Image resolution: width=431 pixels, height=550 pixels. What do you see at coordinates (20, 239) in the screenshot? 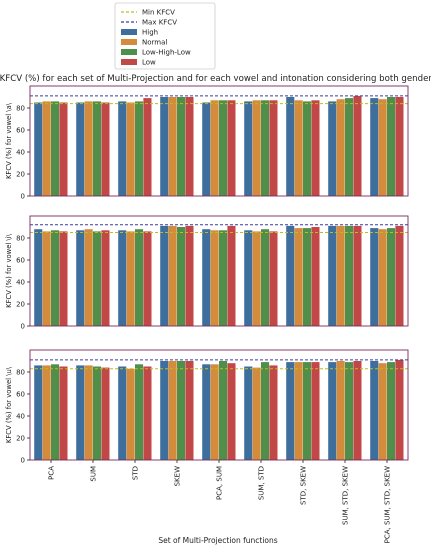
I see `y-tick-label: 80` at bounding box center [20, 239].